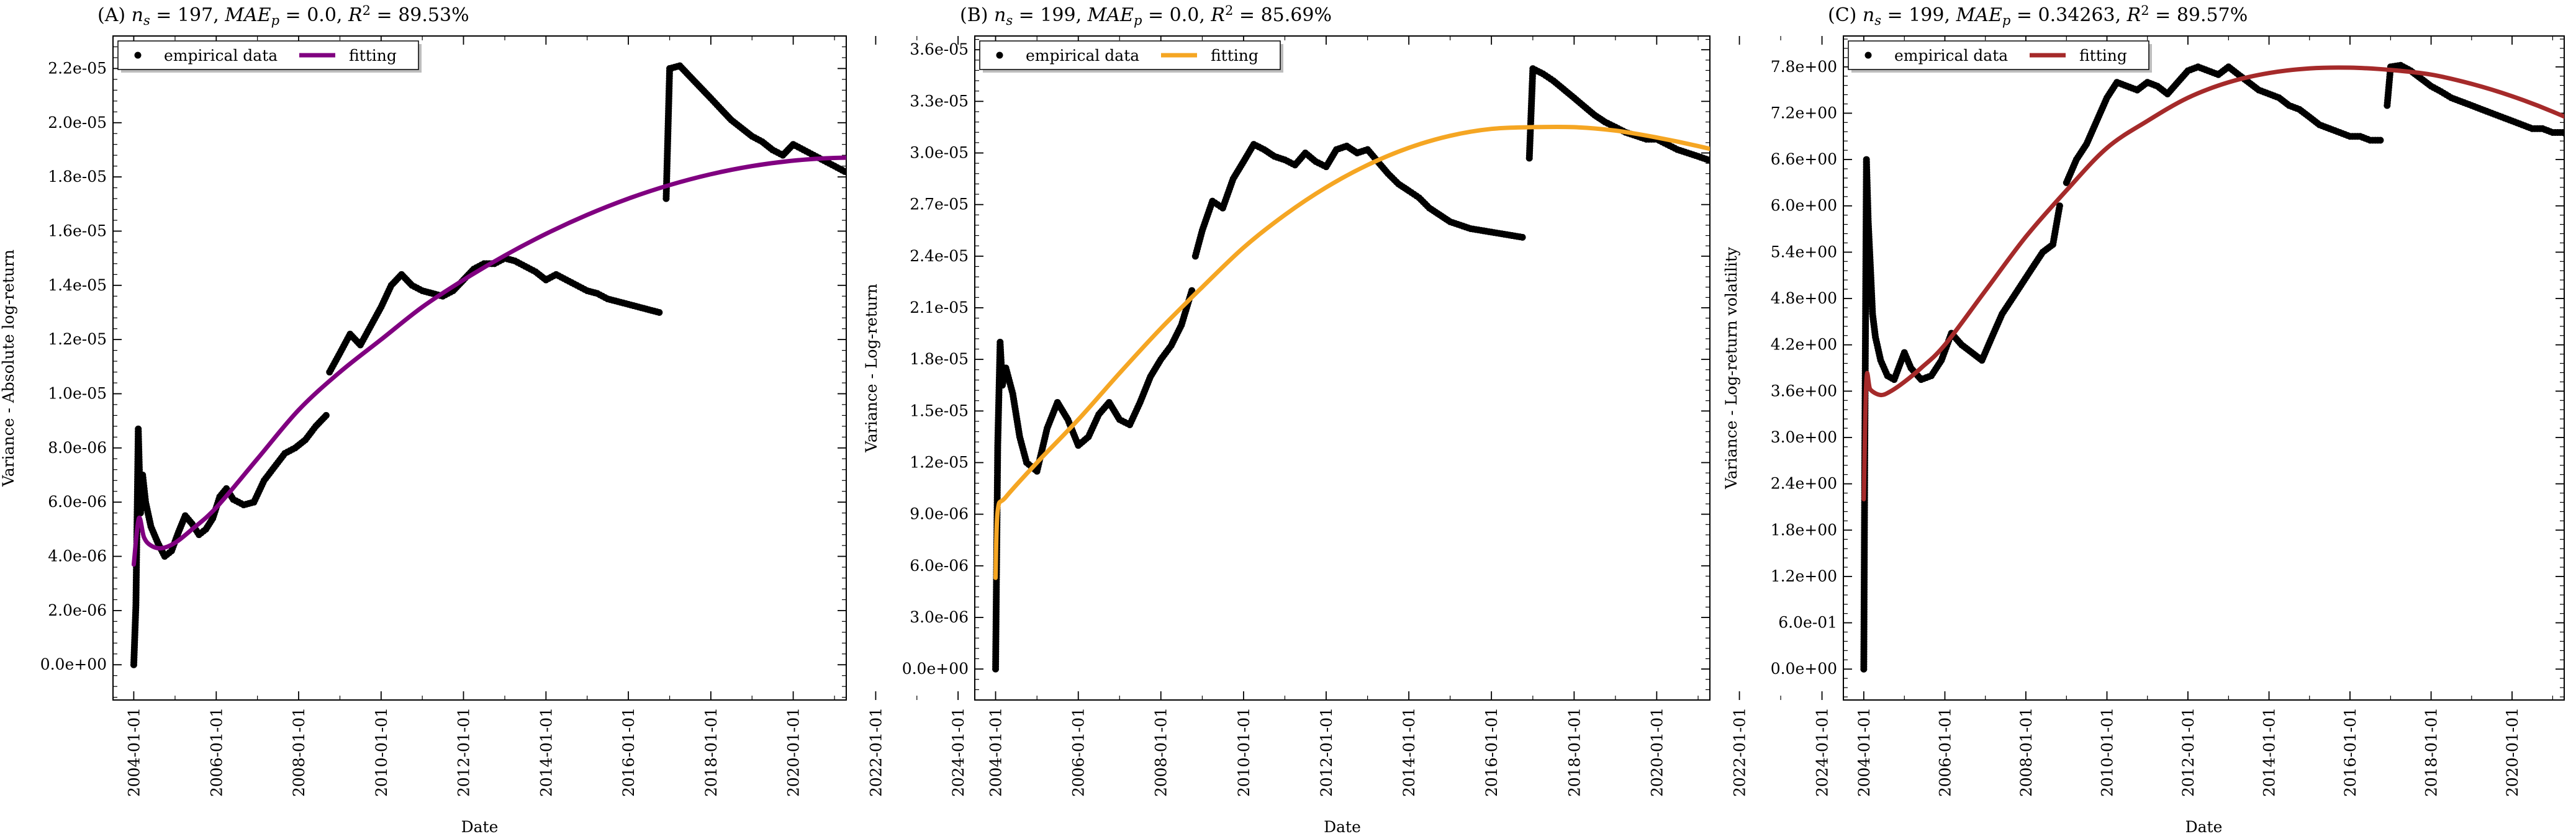  I want to click on x-tick-label: 2024-01-01, so click(1823, 752).